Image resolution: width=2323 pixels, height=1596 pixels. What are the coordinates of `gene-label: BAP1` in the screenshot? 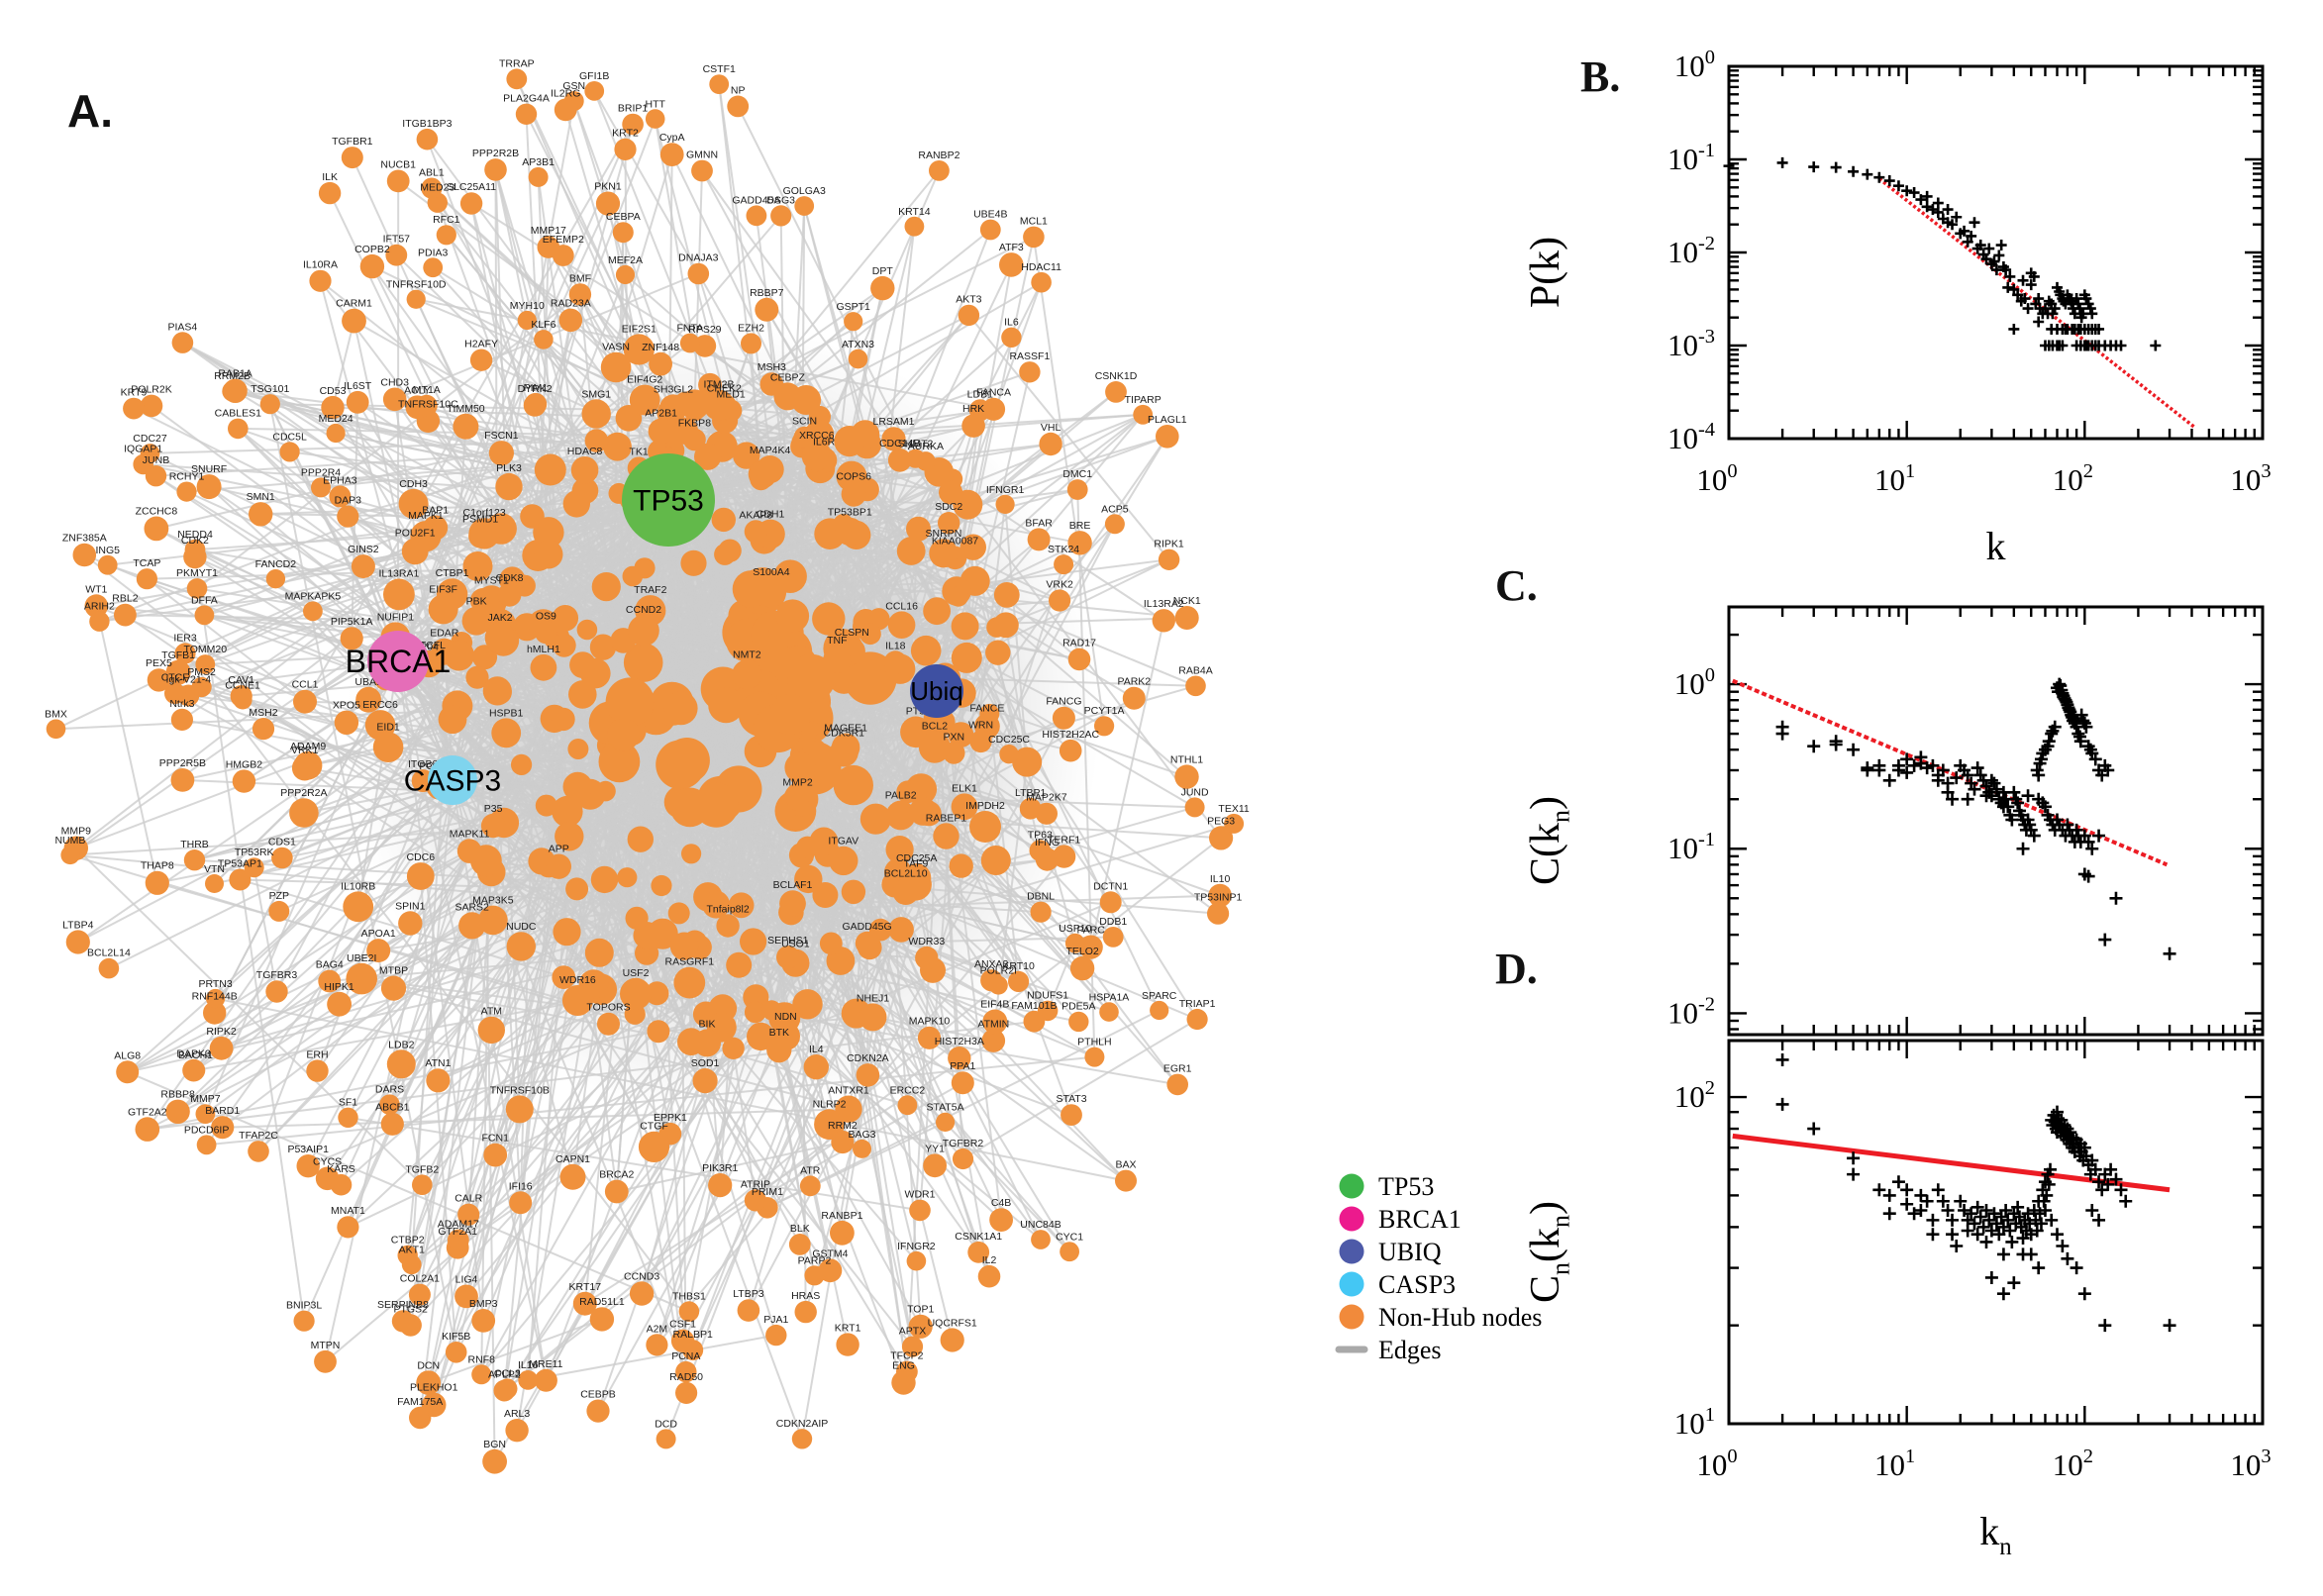 It's located at (436, 511).